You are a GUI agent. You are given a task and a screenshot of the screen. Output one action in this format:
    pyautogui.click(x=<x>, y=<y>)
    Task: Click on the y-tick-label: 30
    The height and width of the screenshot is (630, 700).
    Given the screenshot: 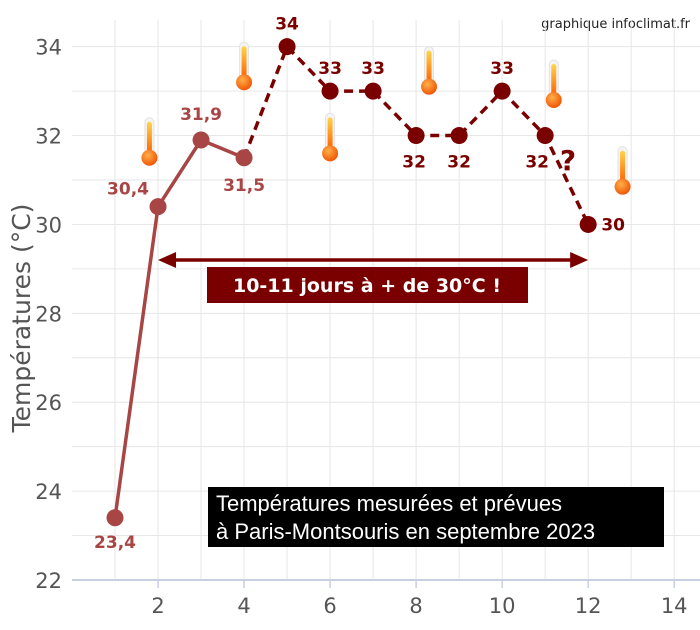 What is the action you would take?
    pyautogui.click(x=48, y=225)
    